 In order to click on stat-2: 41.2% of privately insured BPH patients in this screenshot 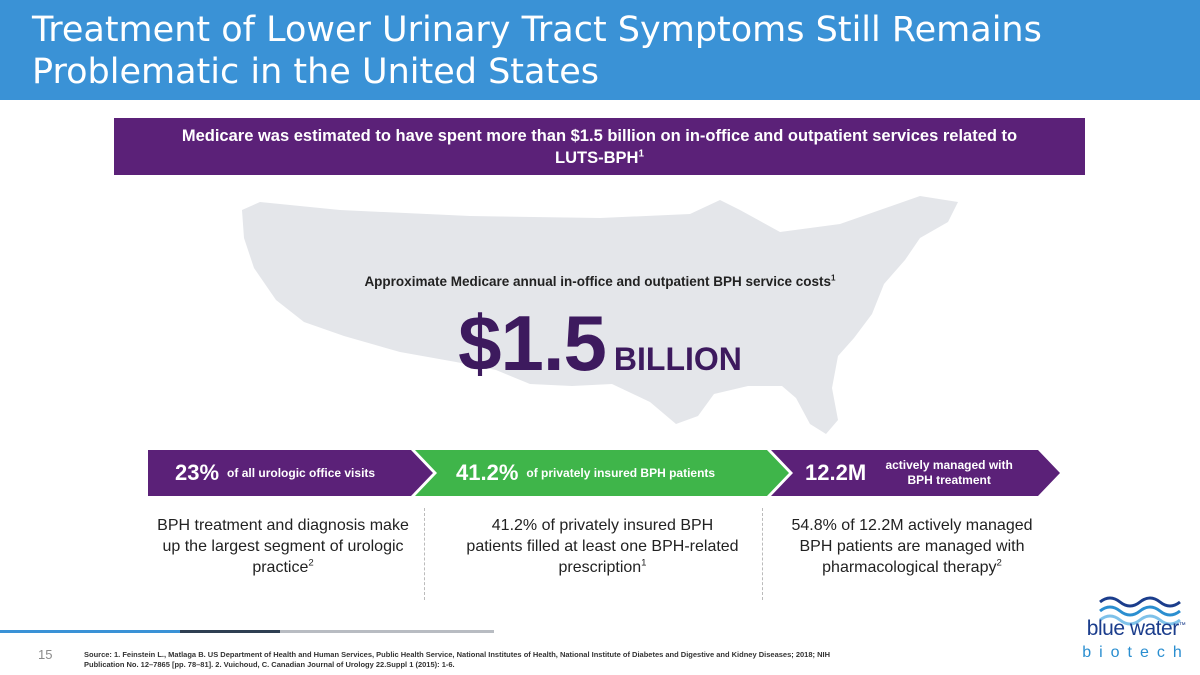, I will do `click(585, 473)`.